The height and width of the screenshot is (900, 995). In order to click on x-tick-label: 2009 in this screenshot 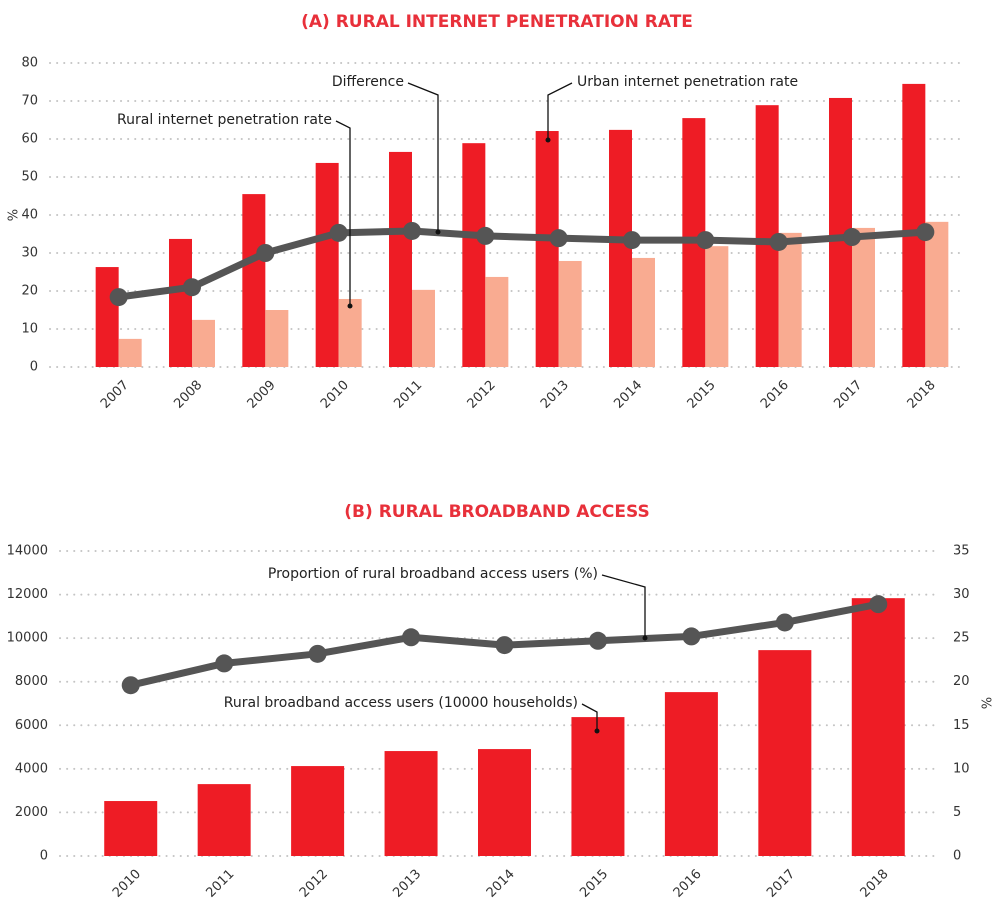, I will do `click(262, 395)`.